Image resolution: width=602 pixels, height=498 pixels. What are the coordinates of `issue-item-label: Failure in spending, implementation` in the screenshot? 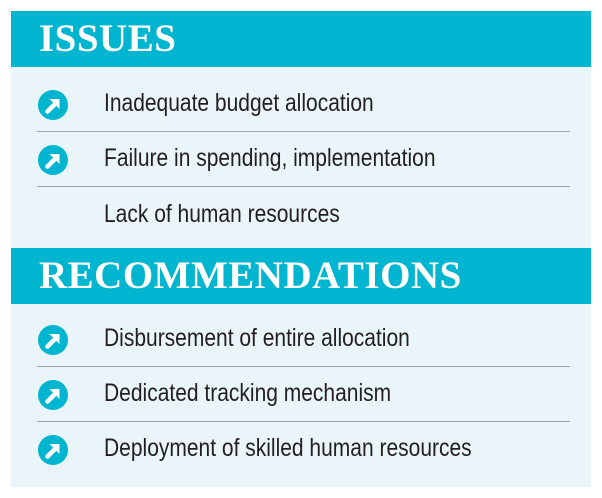 It's located at (270, 158).